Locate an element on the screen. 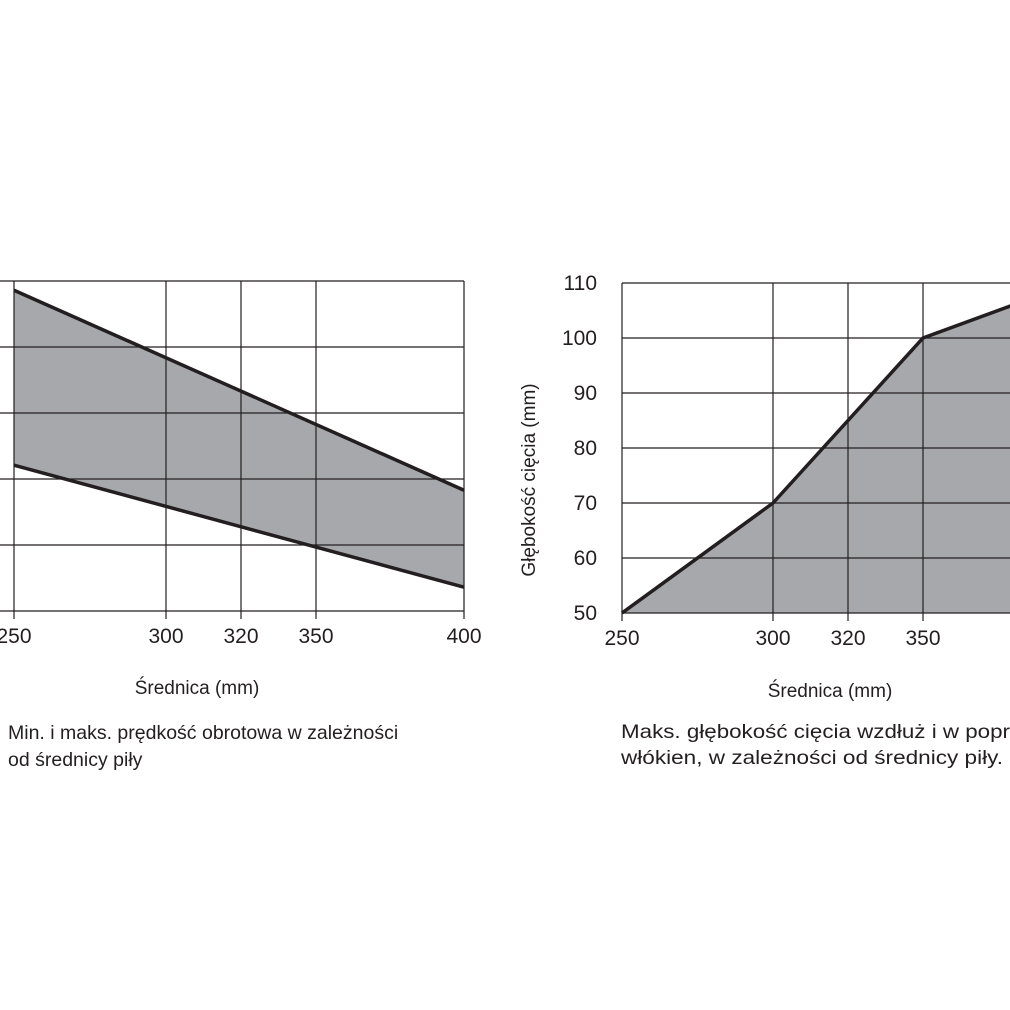  y-tick-label: 100 is located at coordinates (579, 338).